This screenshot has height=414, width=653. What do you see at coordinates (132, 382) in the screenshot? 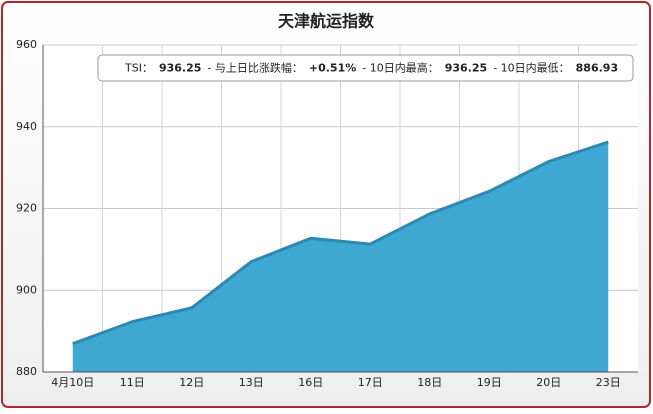
I see `x-tick-label: 11日` at bounding box center [132, 382].